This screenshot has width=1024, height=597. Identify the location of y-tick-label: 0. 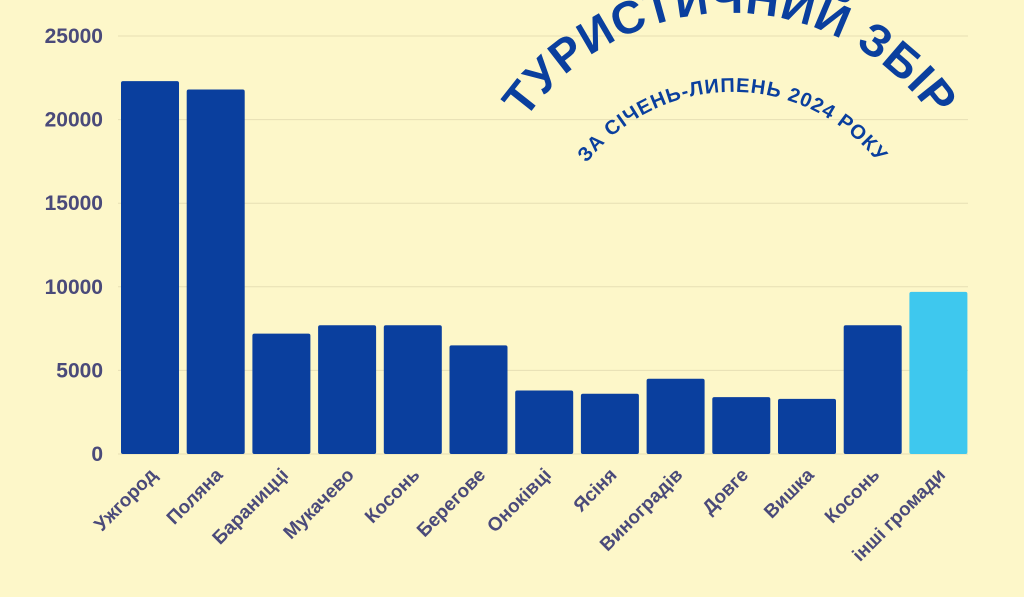
(97, 454).